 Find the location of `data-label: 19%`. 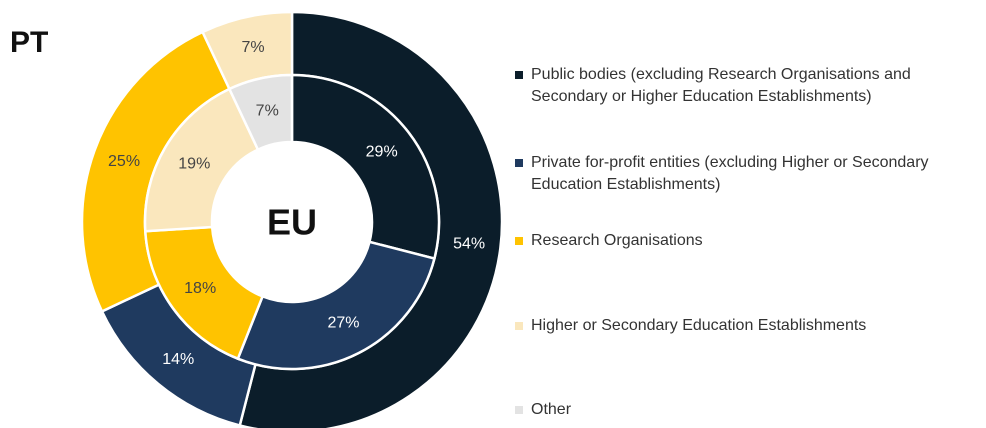

data-label: 19% is located at coordinates (194, 163).